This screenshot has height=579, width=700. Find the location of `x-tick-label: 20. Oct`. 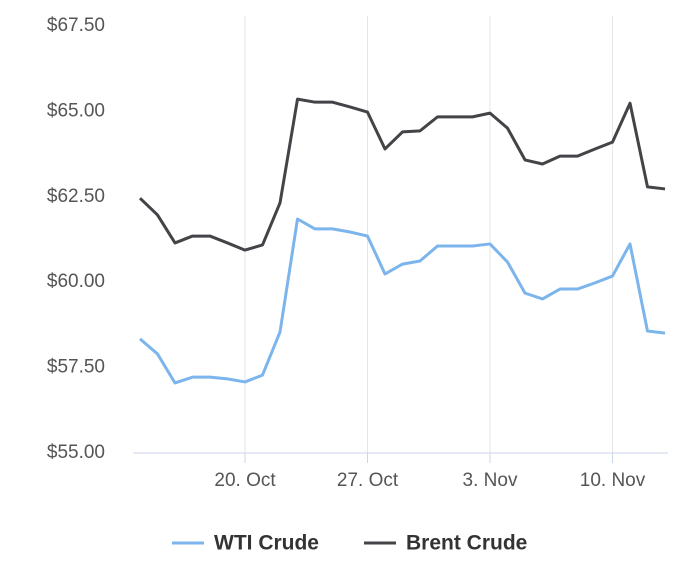

x-tick-label: 20. Oct is located at coordinates (245, 480).